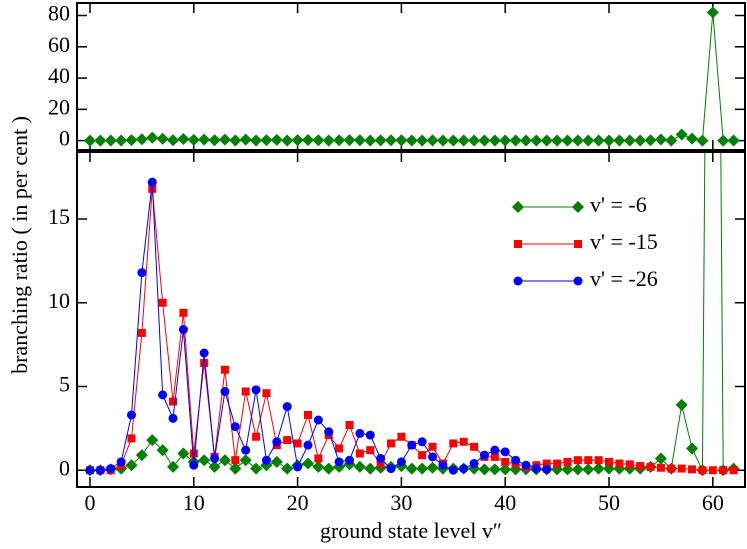  I want to click on y-tick-label: 10, so click(59, 300).